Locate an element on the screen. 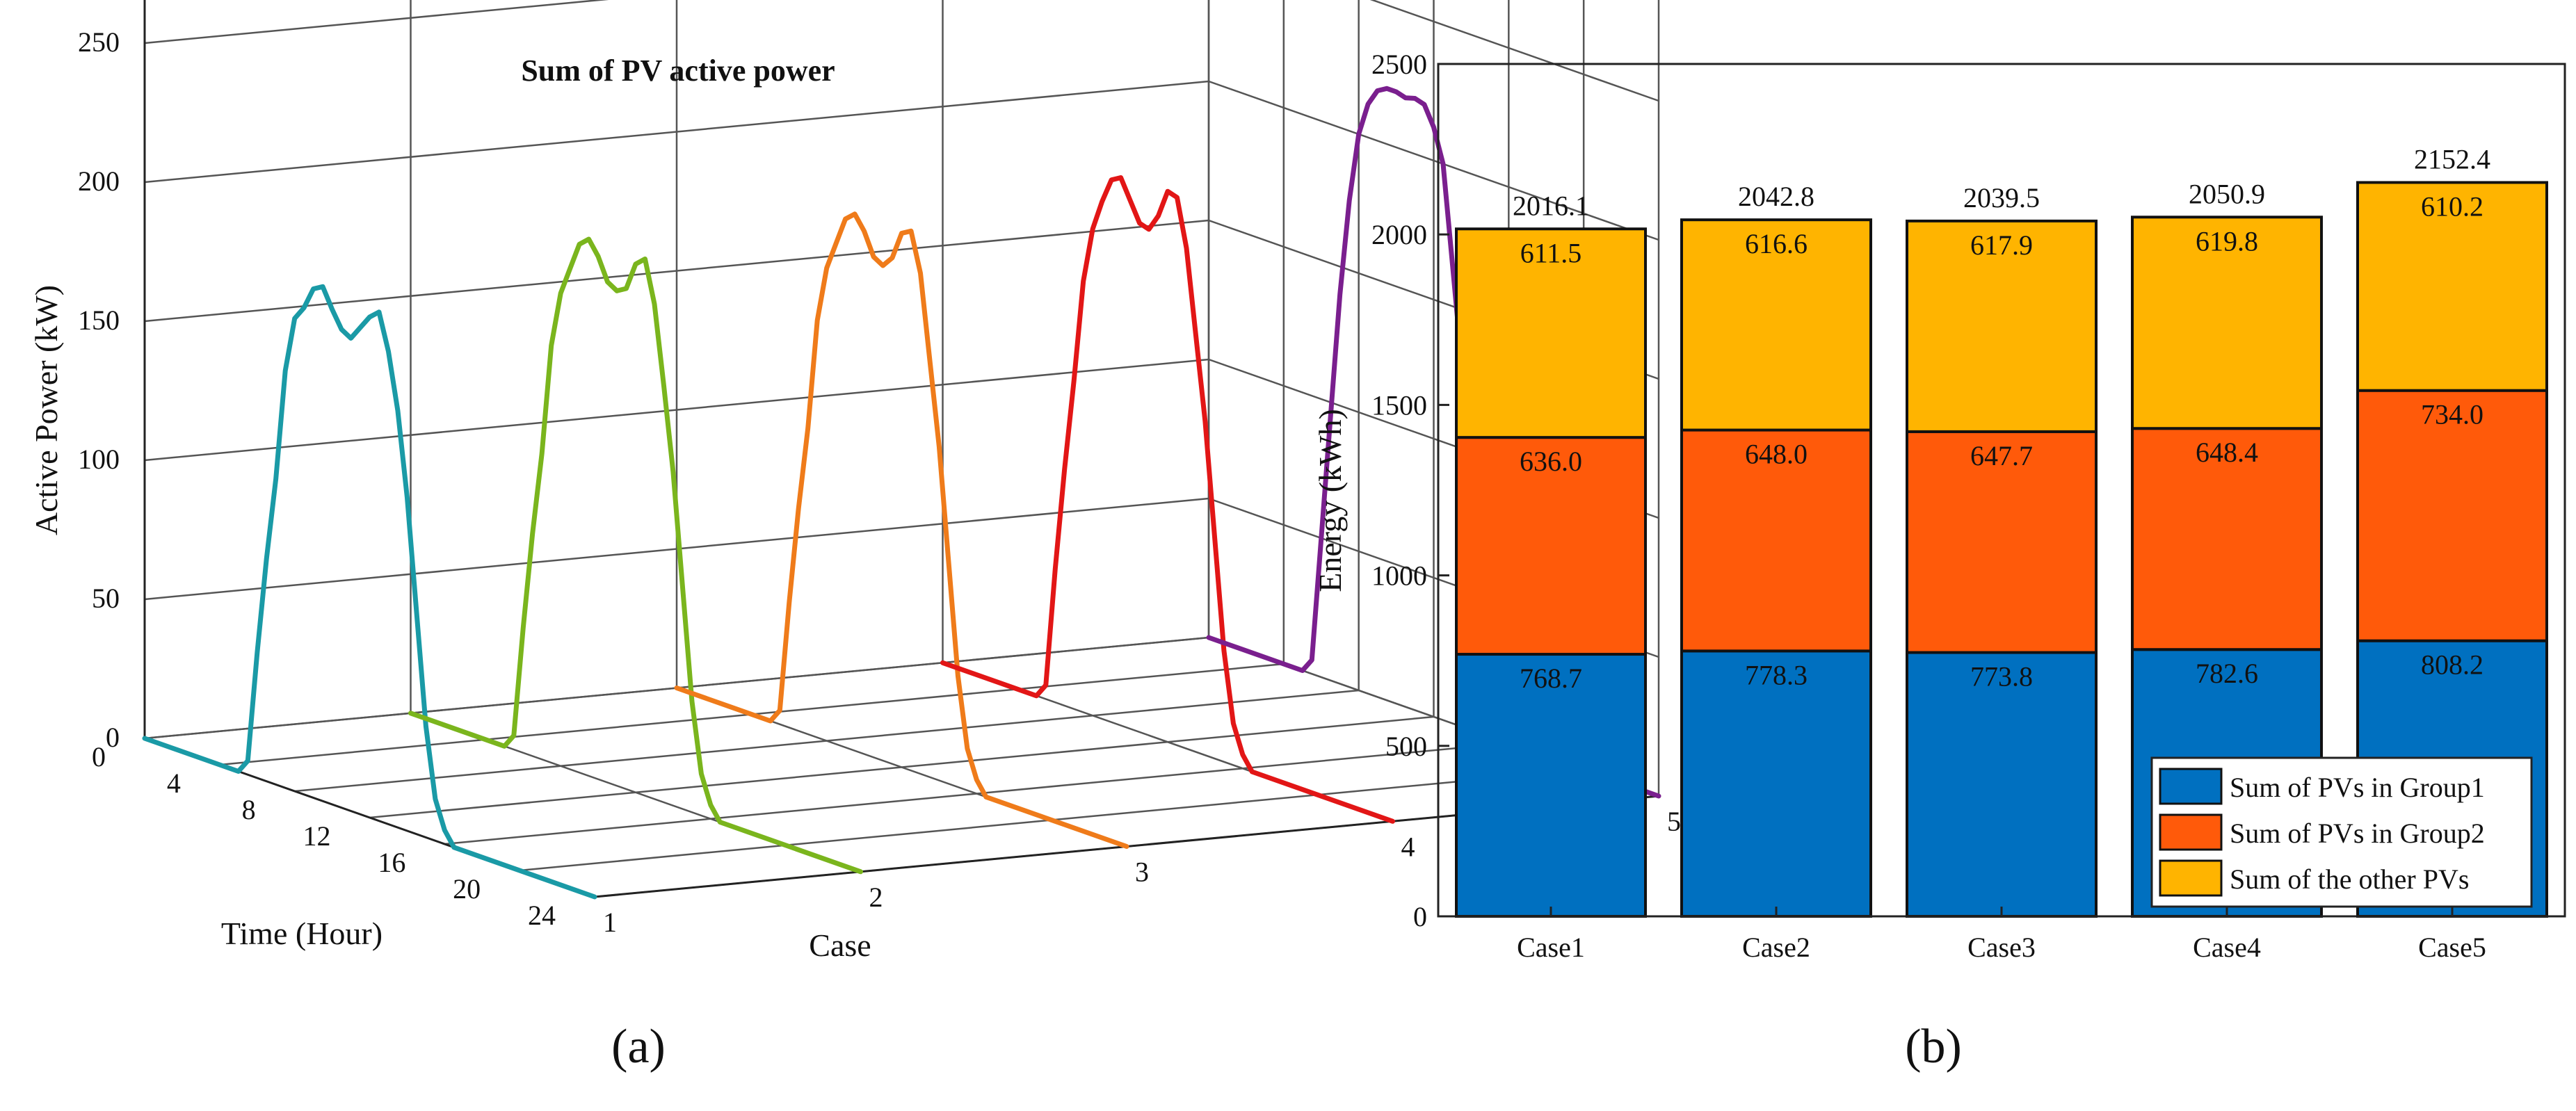 Image resolution: width=2576 pixels, height=1111 pixels. segment-value-label: 617.9 is located at coordinates (2001, 245).